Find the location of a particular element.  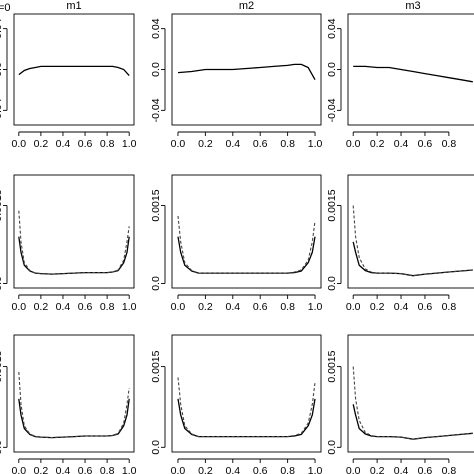

panel-2-3: 0.0 0.2 0.4 0.6 0.8 0.0 0.0015 is located at coordinates (400, 243).